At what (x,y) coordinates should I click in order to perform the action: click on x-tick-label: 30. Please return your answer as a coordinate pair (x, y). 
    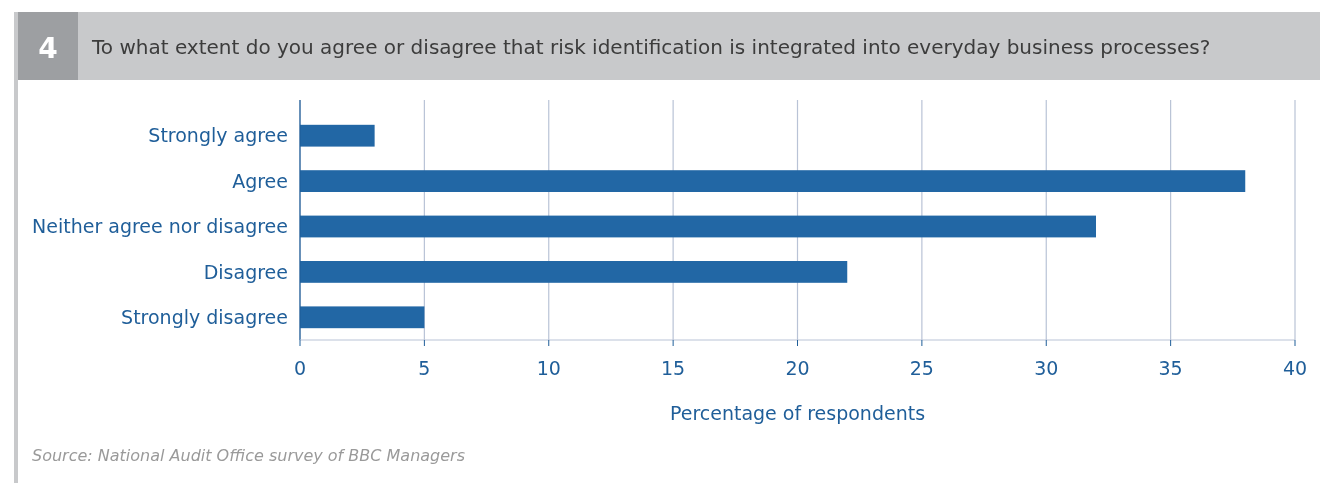
    Looking at the image, I should click on (1046, 368).